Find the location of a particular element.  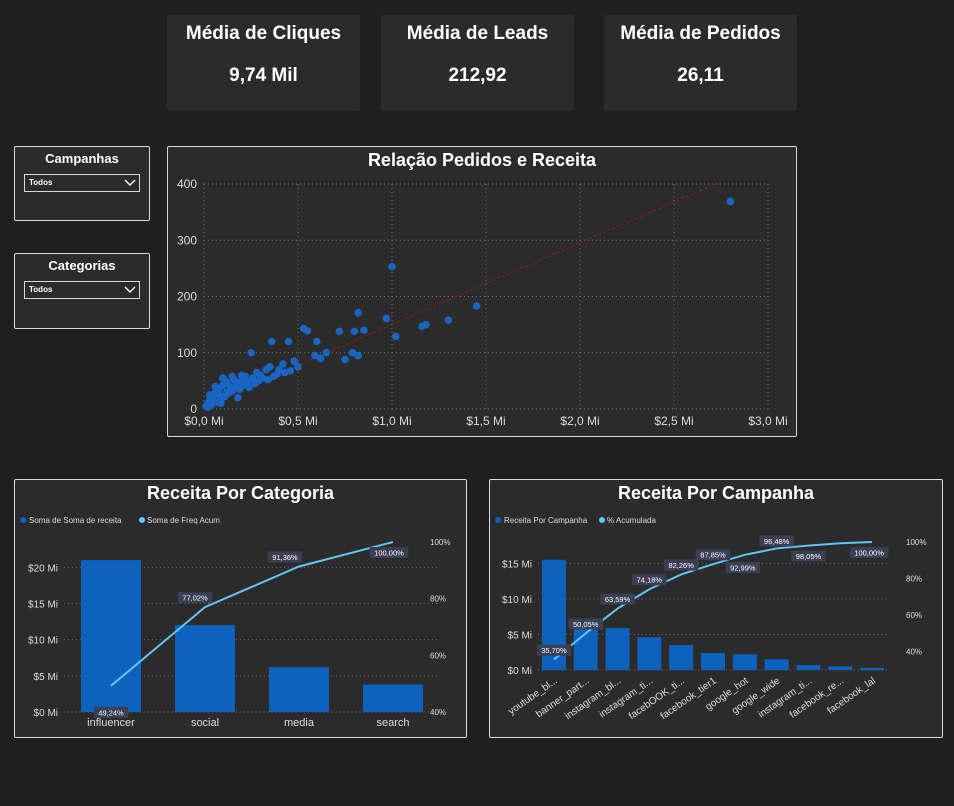

data-label: 77,02% is located at coordinates (195, 598).